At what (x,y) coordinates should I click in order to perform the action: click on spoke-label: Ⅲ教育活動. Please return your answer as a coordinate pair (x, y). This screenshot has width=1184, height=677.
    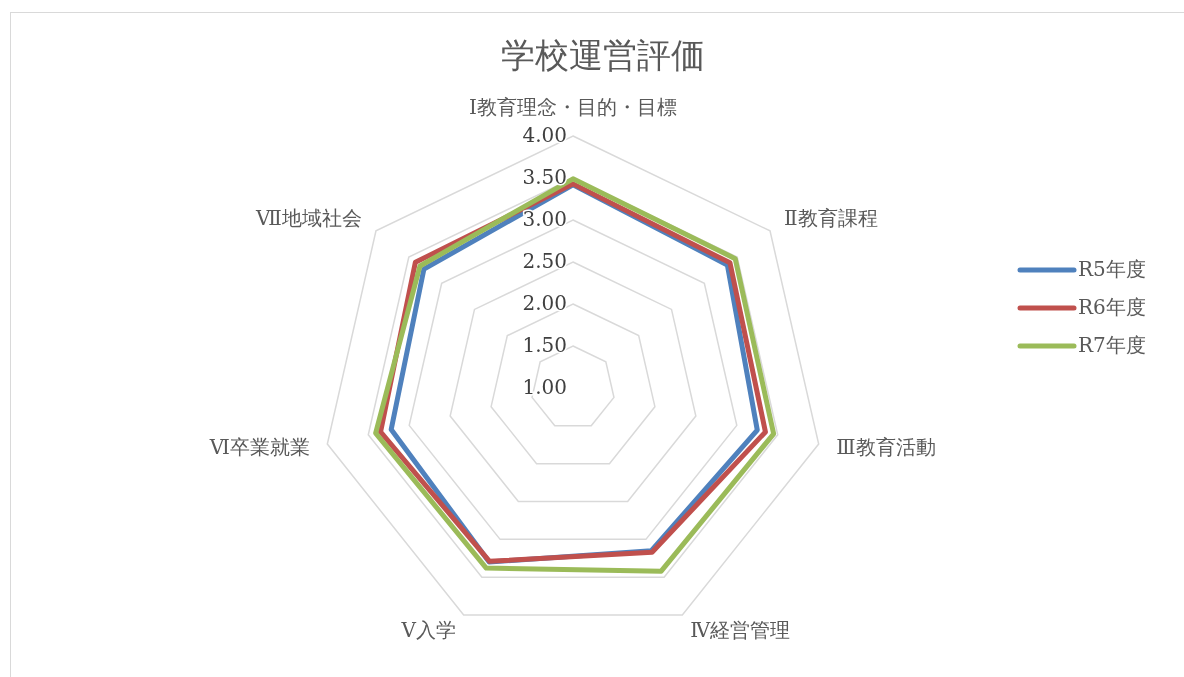
    Looking at the image, I should click on (886, 446).